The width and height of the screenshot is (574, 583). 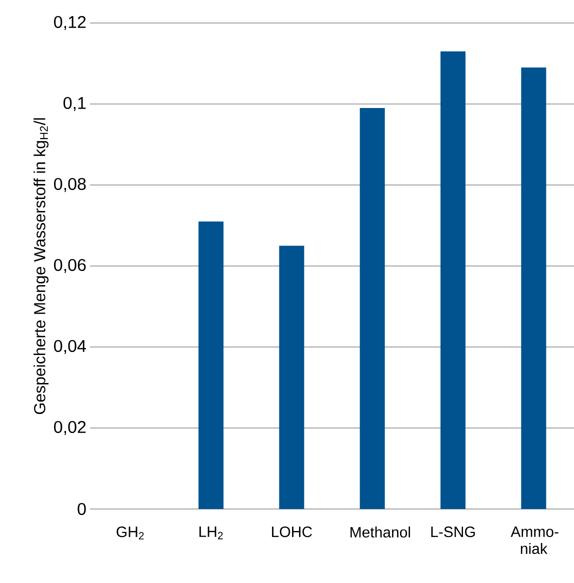 I want to click on x-tick-label: GH$_{2}$, so click(x=130, y=533).